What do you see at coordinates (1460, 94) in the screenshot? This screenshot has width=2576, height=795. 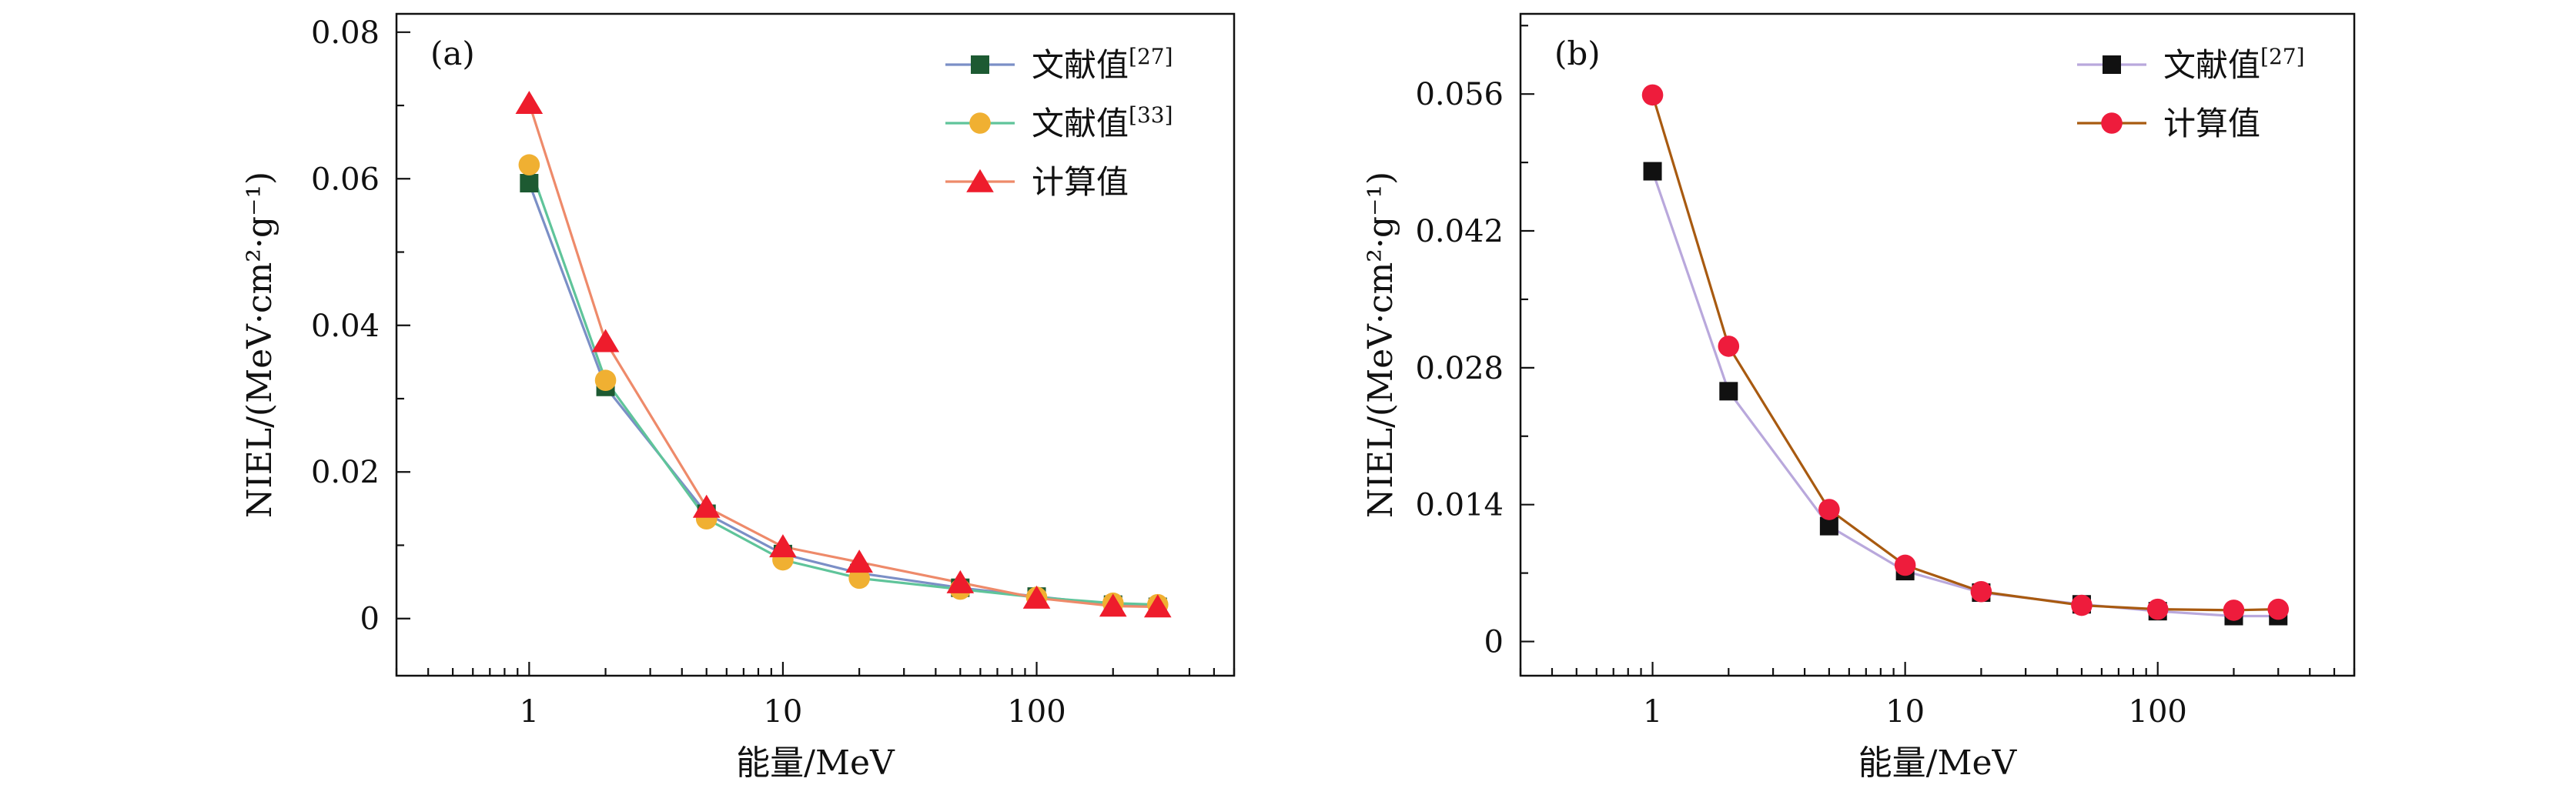 I see `y-tick-label: 0.056` at bounding box center [1460, 94].